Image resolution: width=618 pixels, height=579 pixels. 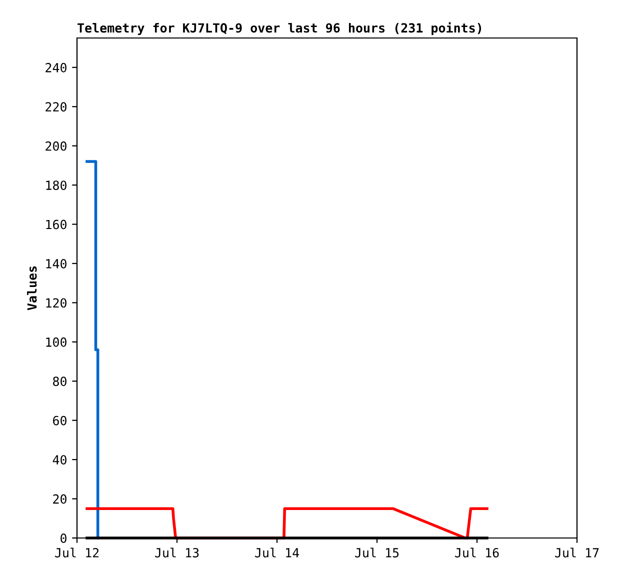 What do you see at coordinates (280, 29) in the screenshot?
I see `chart-title: Telemetry for KJ7LTQ-9 over last 96 hours (231 points)` at bounding box center [280, 29].